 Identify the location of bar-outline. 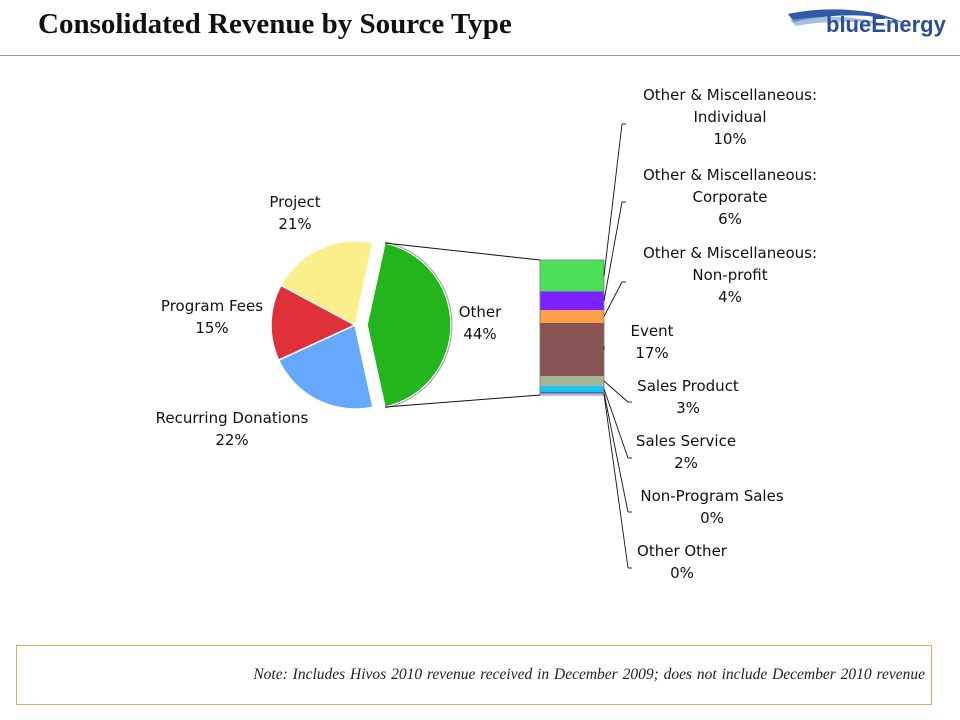
(572, 327).